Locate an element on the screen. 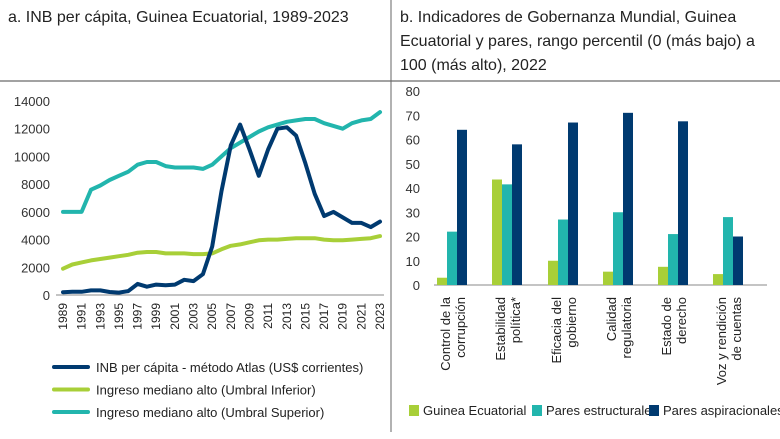 The width and height of the screenshot is (780, 439). y-tick-label: 20 is located at coordinates (413, 237).